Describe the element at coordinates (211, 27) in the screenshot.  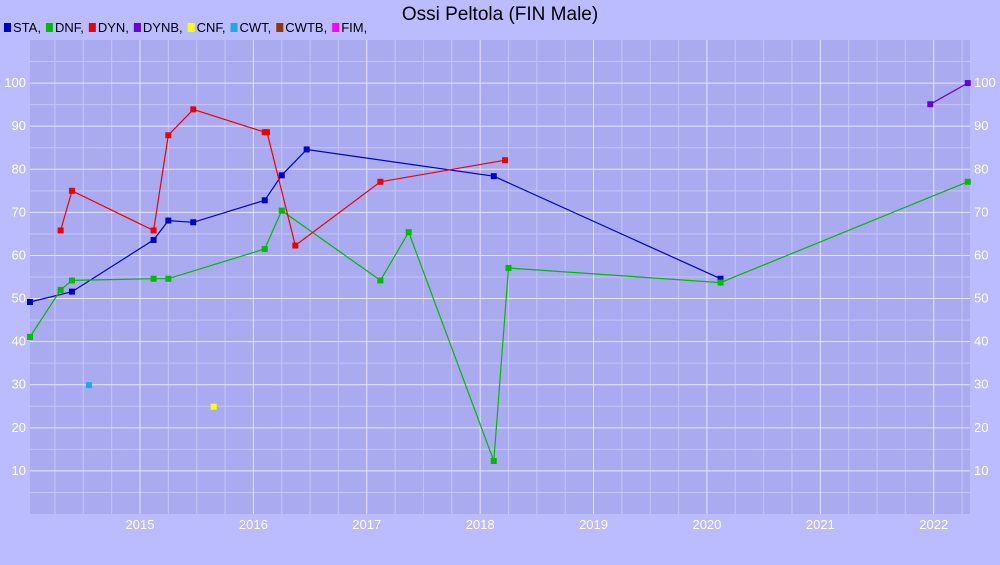
I see `legend-label: CNF,` at that location.